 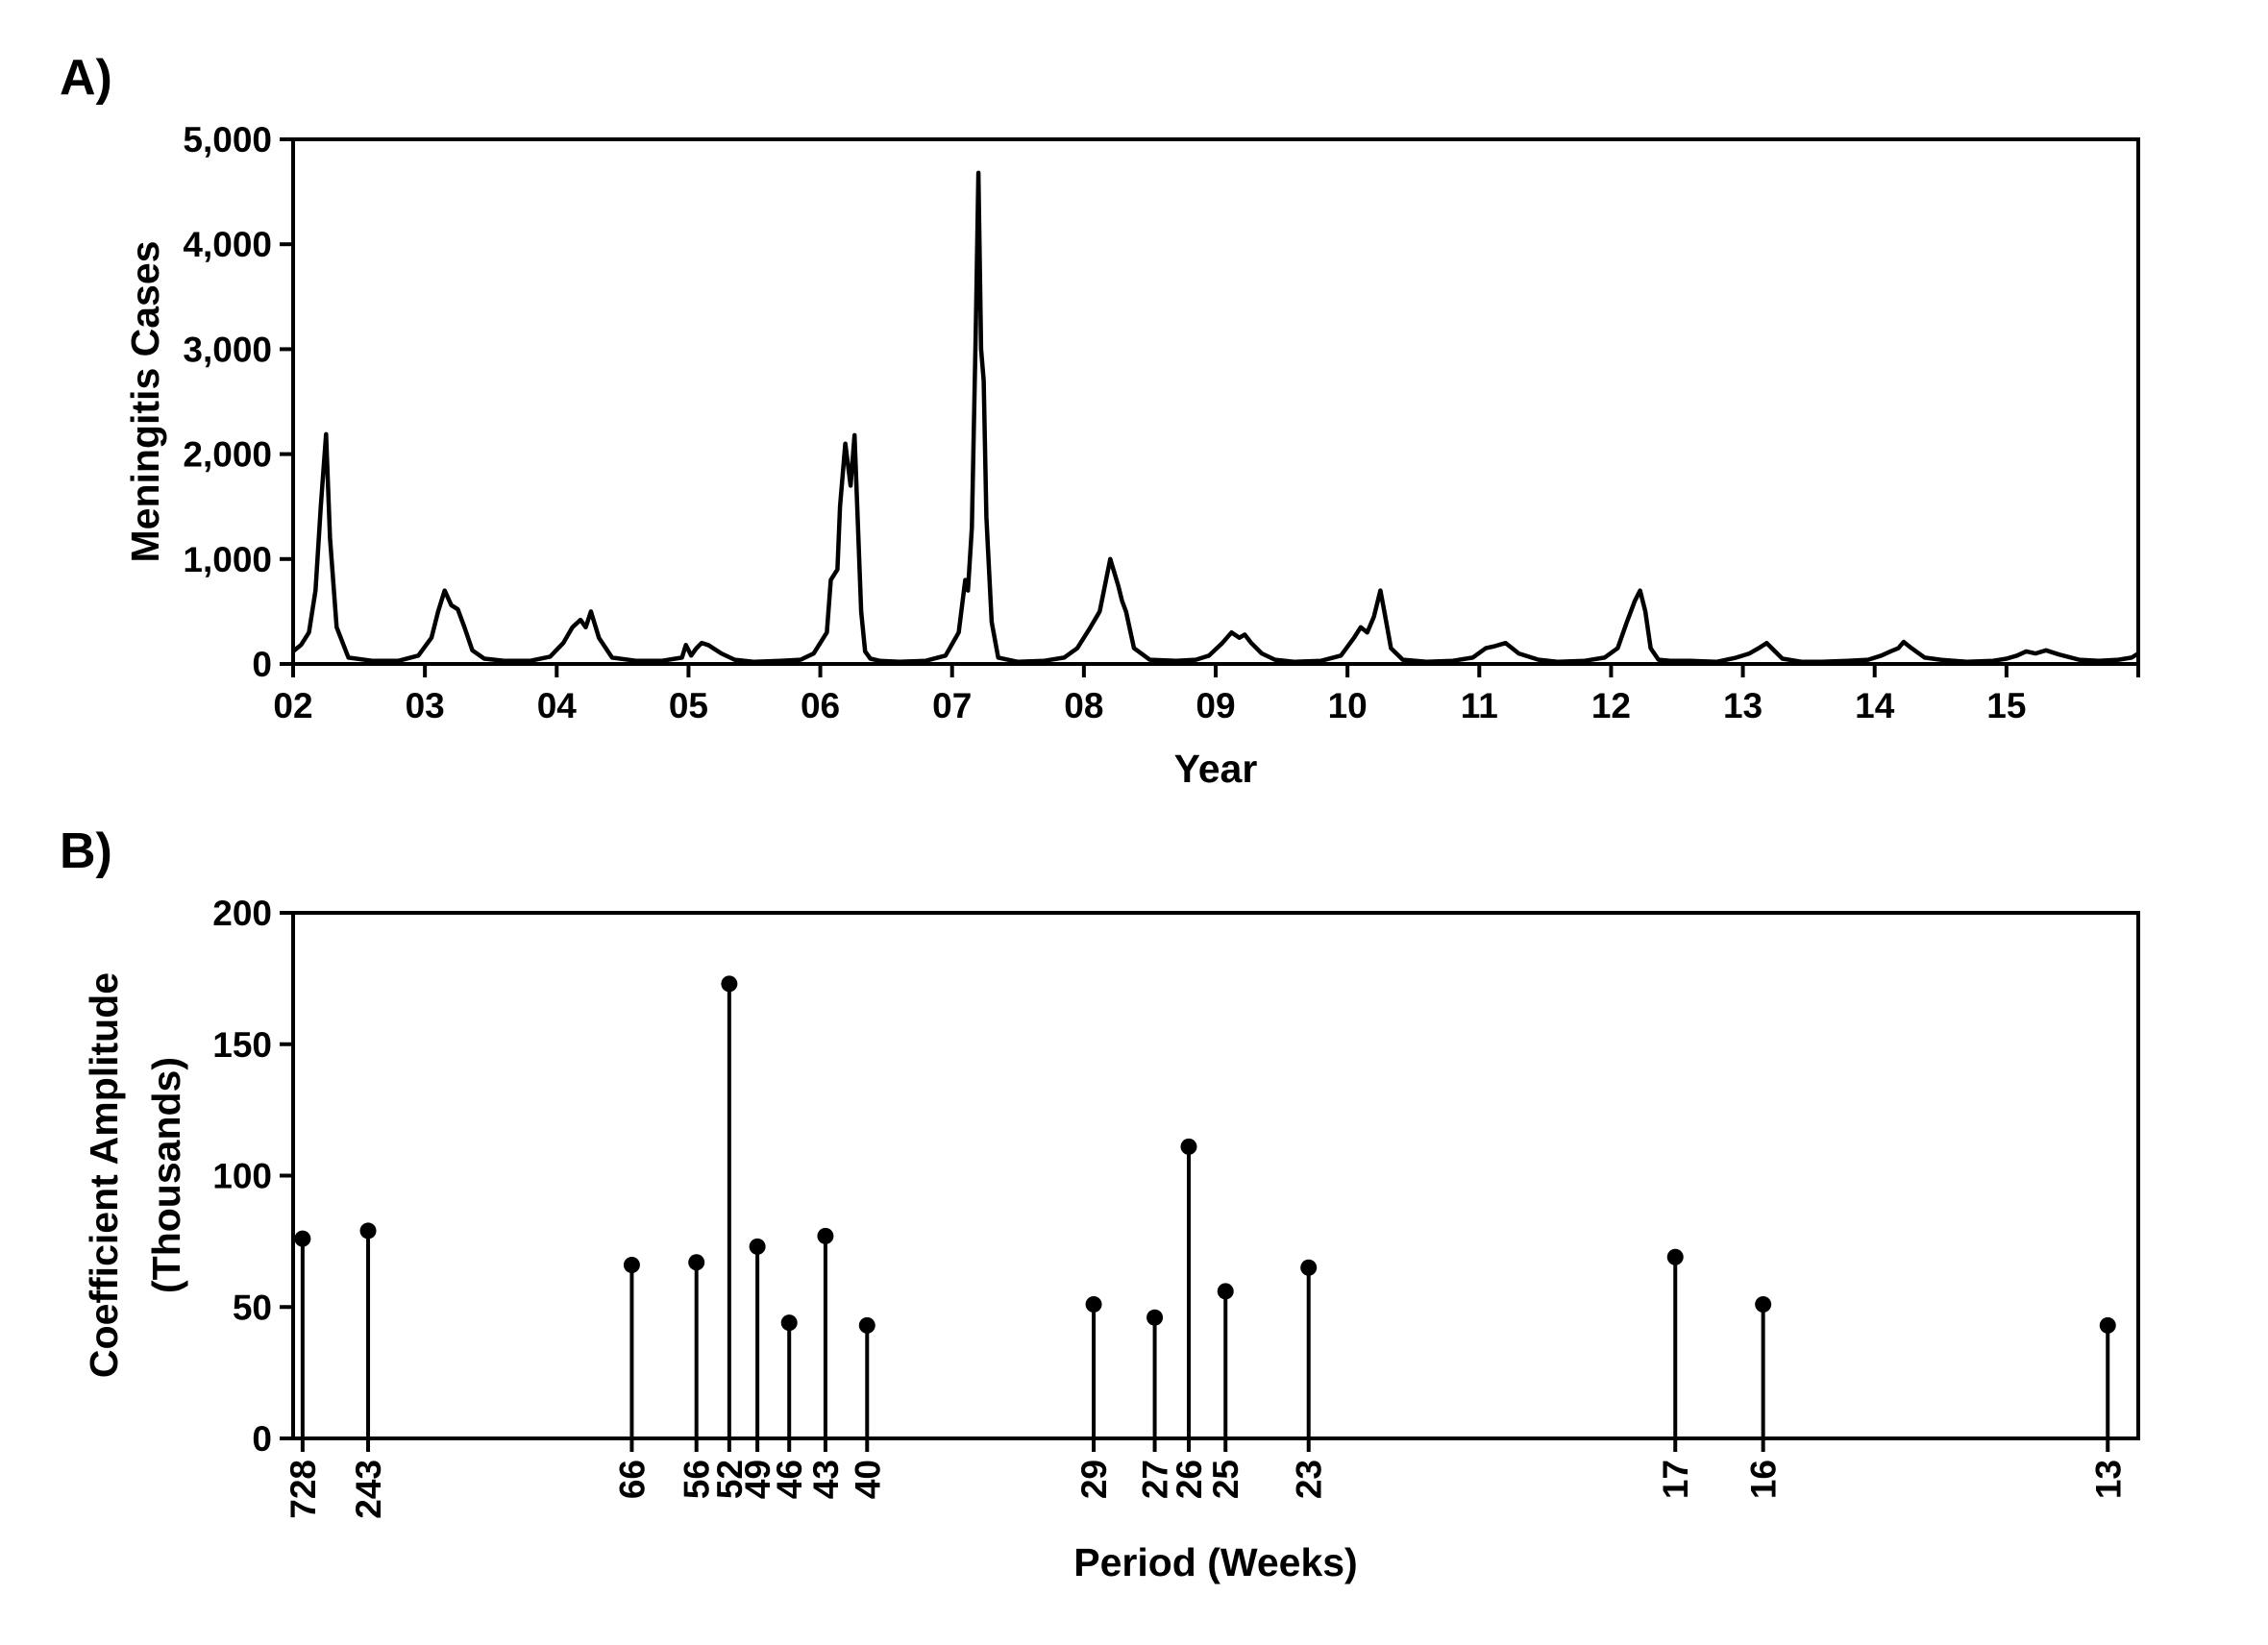 I want to click on panel-b-y-tick-label: 0, so click(x=262, y=1439).